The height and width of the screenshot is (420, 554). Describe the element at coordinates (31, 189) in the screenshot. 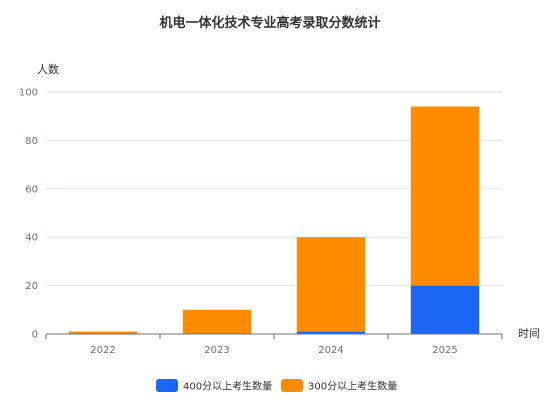

I see `y-tick-label: 60` at that location.